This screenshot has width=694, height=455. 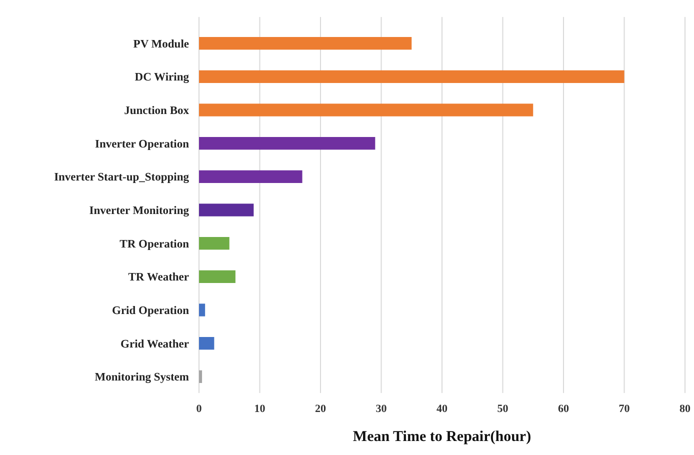 I want to click on y-tick-label: Junction Box, so click(x=157, y=111).